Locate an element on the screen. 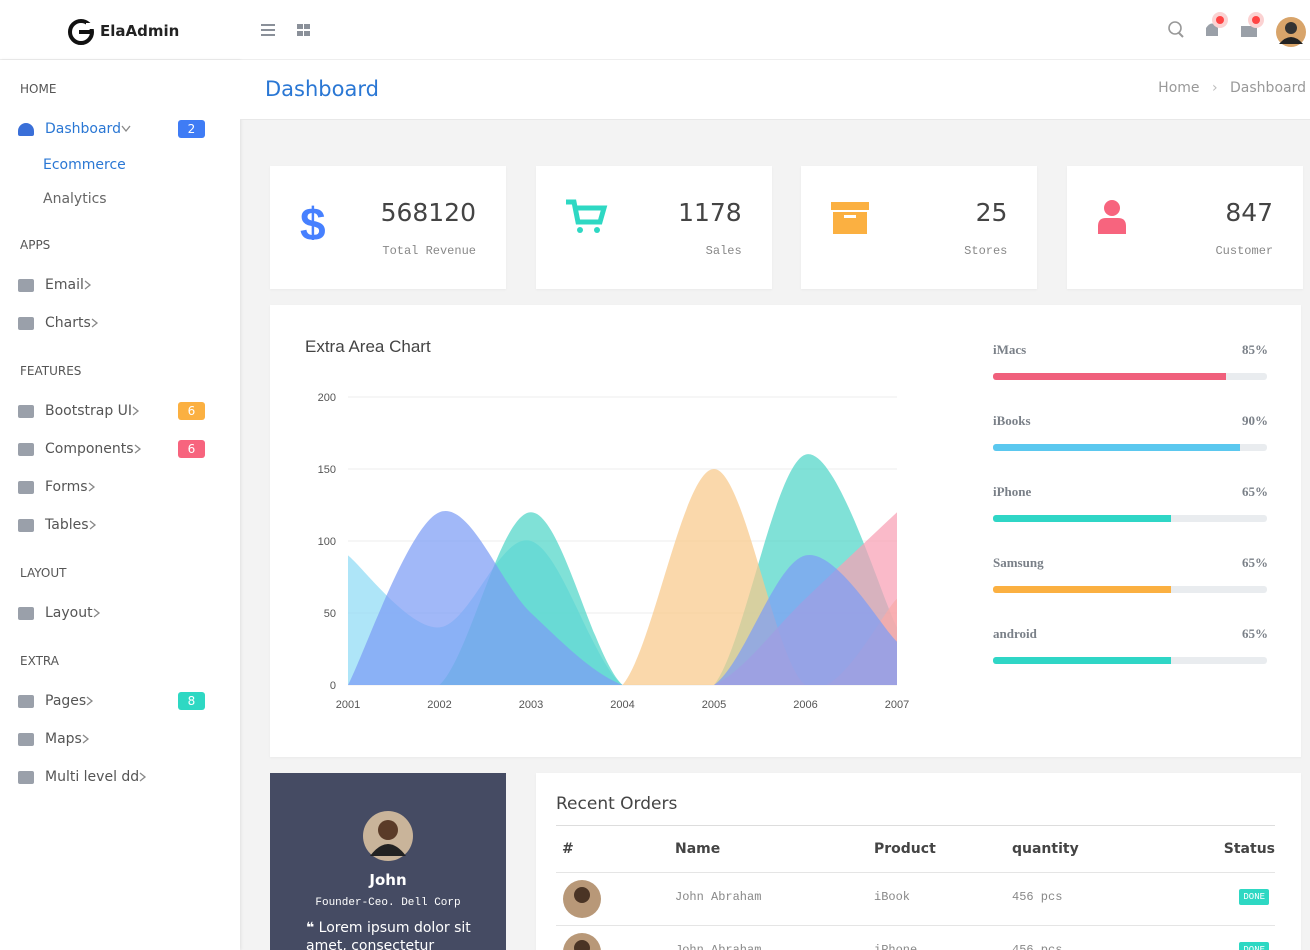 This screenshot has height=950, width=1310. nav-subitem: Analytics is located at coordinates (75, 199).